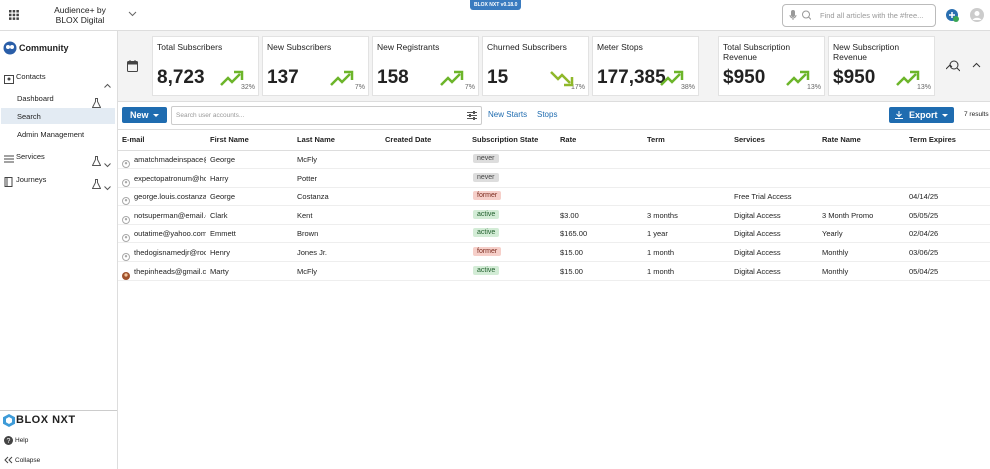  What do you see at coordinates (9, 183) in the screenshot?
I see `nav-icon` at bounding box center [9, 183].